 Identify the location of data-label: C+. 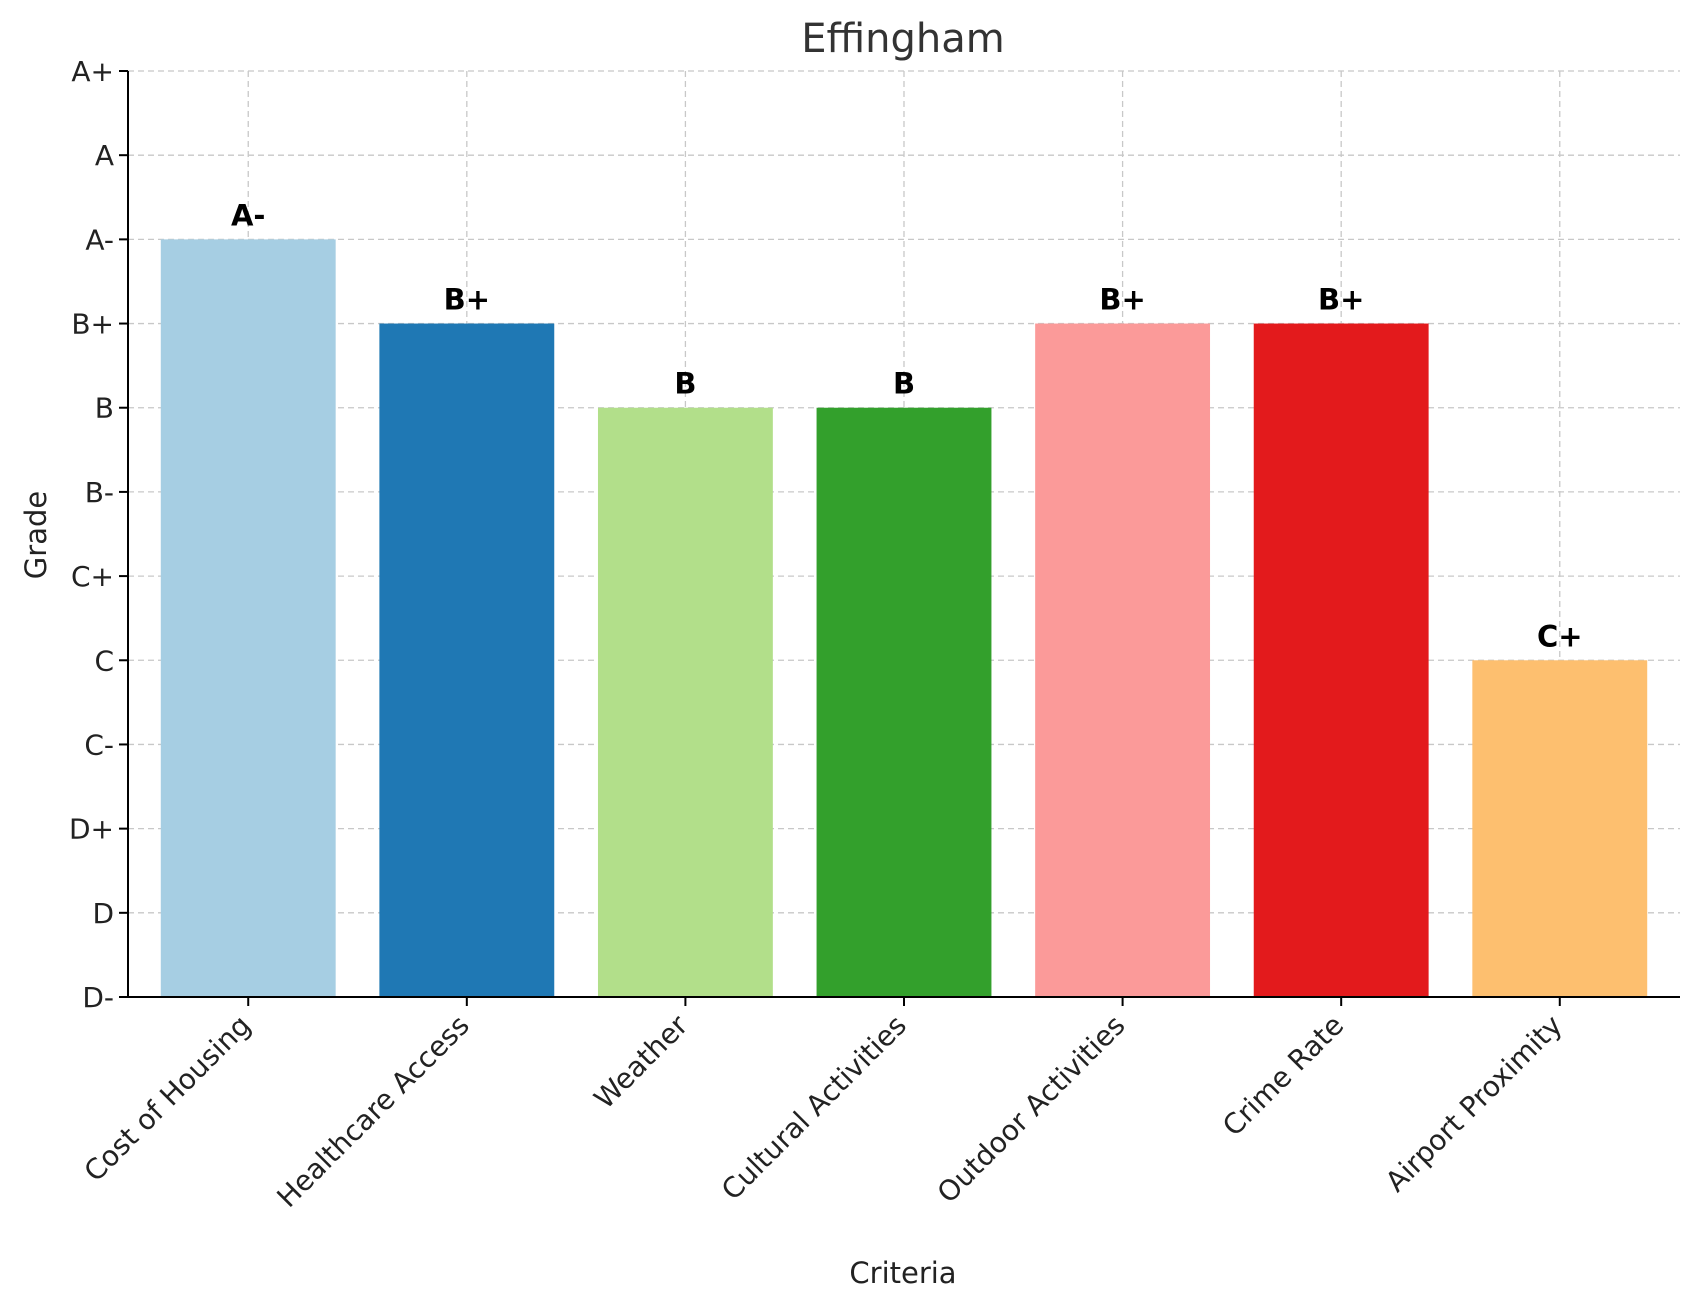
(1560, 636).